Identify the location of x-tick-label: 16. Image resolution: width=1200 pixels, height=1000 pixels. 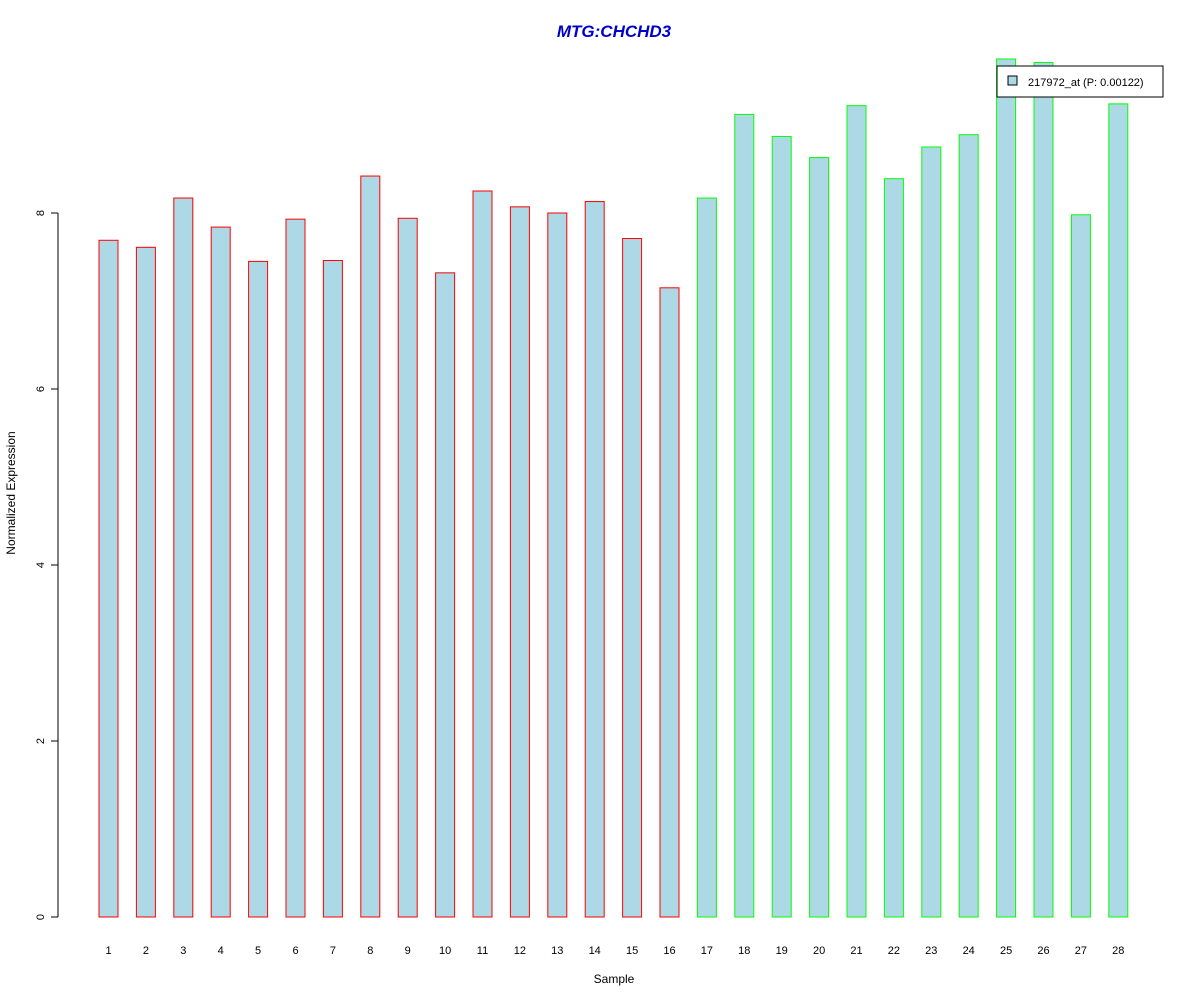
(669, 951).